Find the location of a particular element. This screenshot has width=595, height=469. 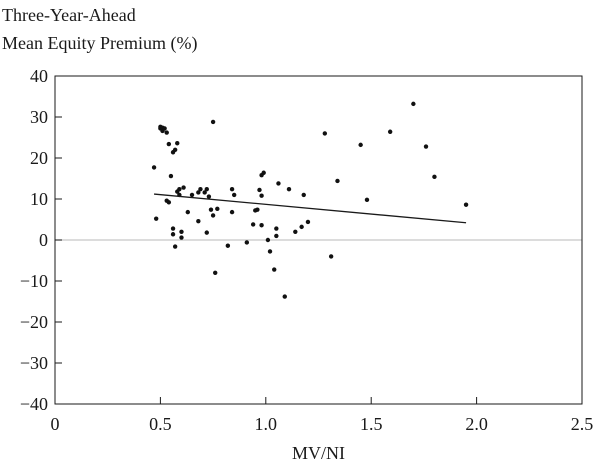

y-tick-label: 30 is located at coordinates (39, 117).